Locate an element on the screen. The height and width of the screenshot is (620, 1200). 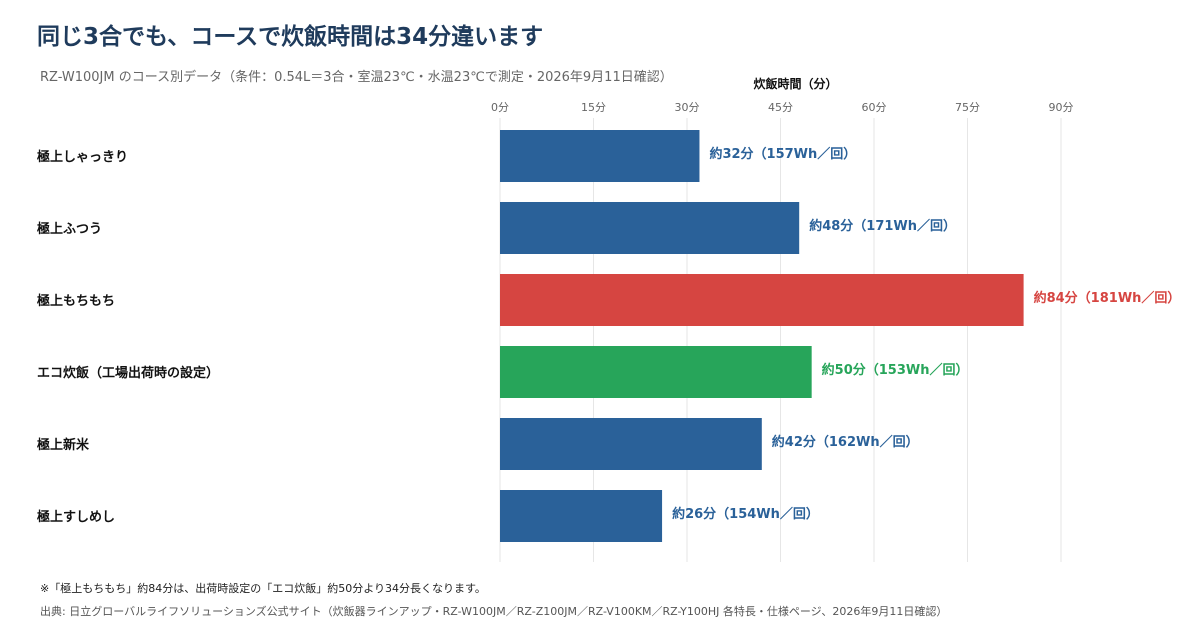
x-tick-label: 30分 is located at coordinates (687, 107).